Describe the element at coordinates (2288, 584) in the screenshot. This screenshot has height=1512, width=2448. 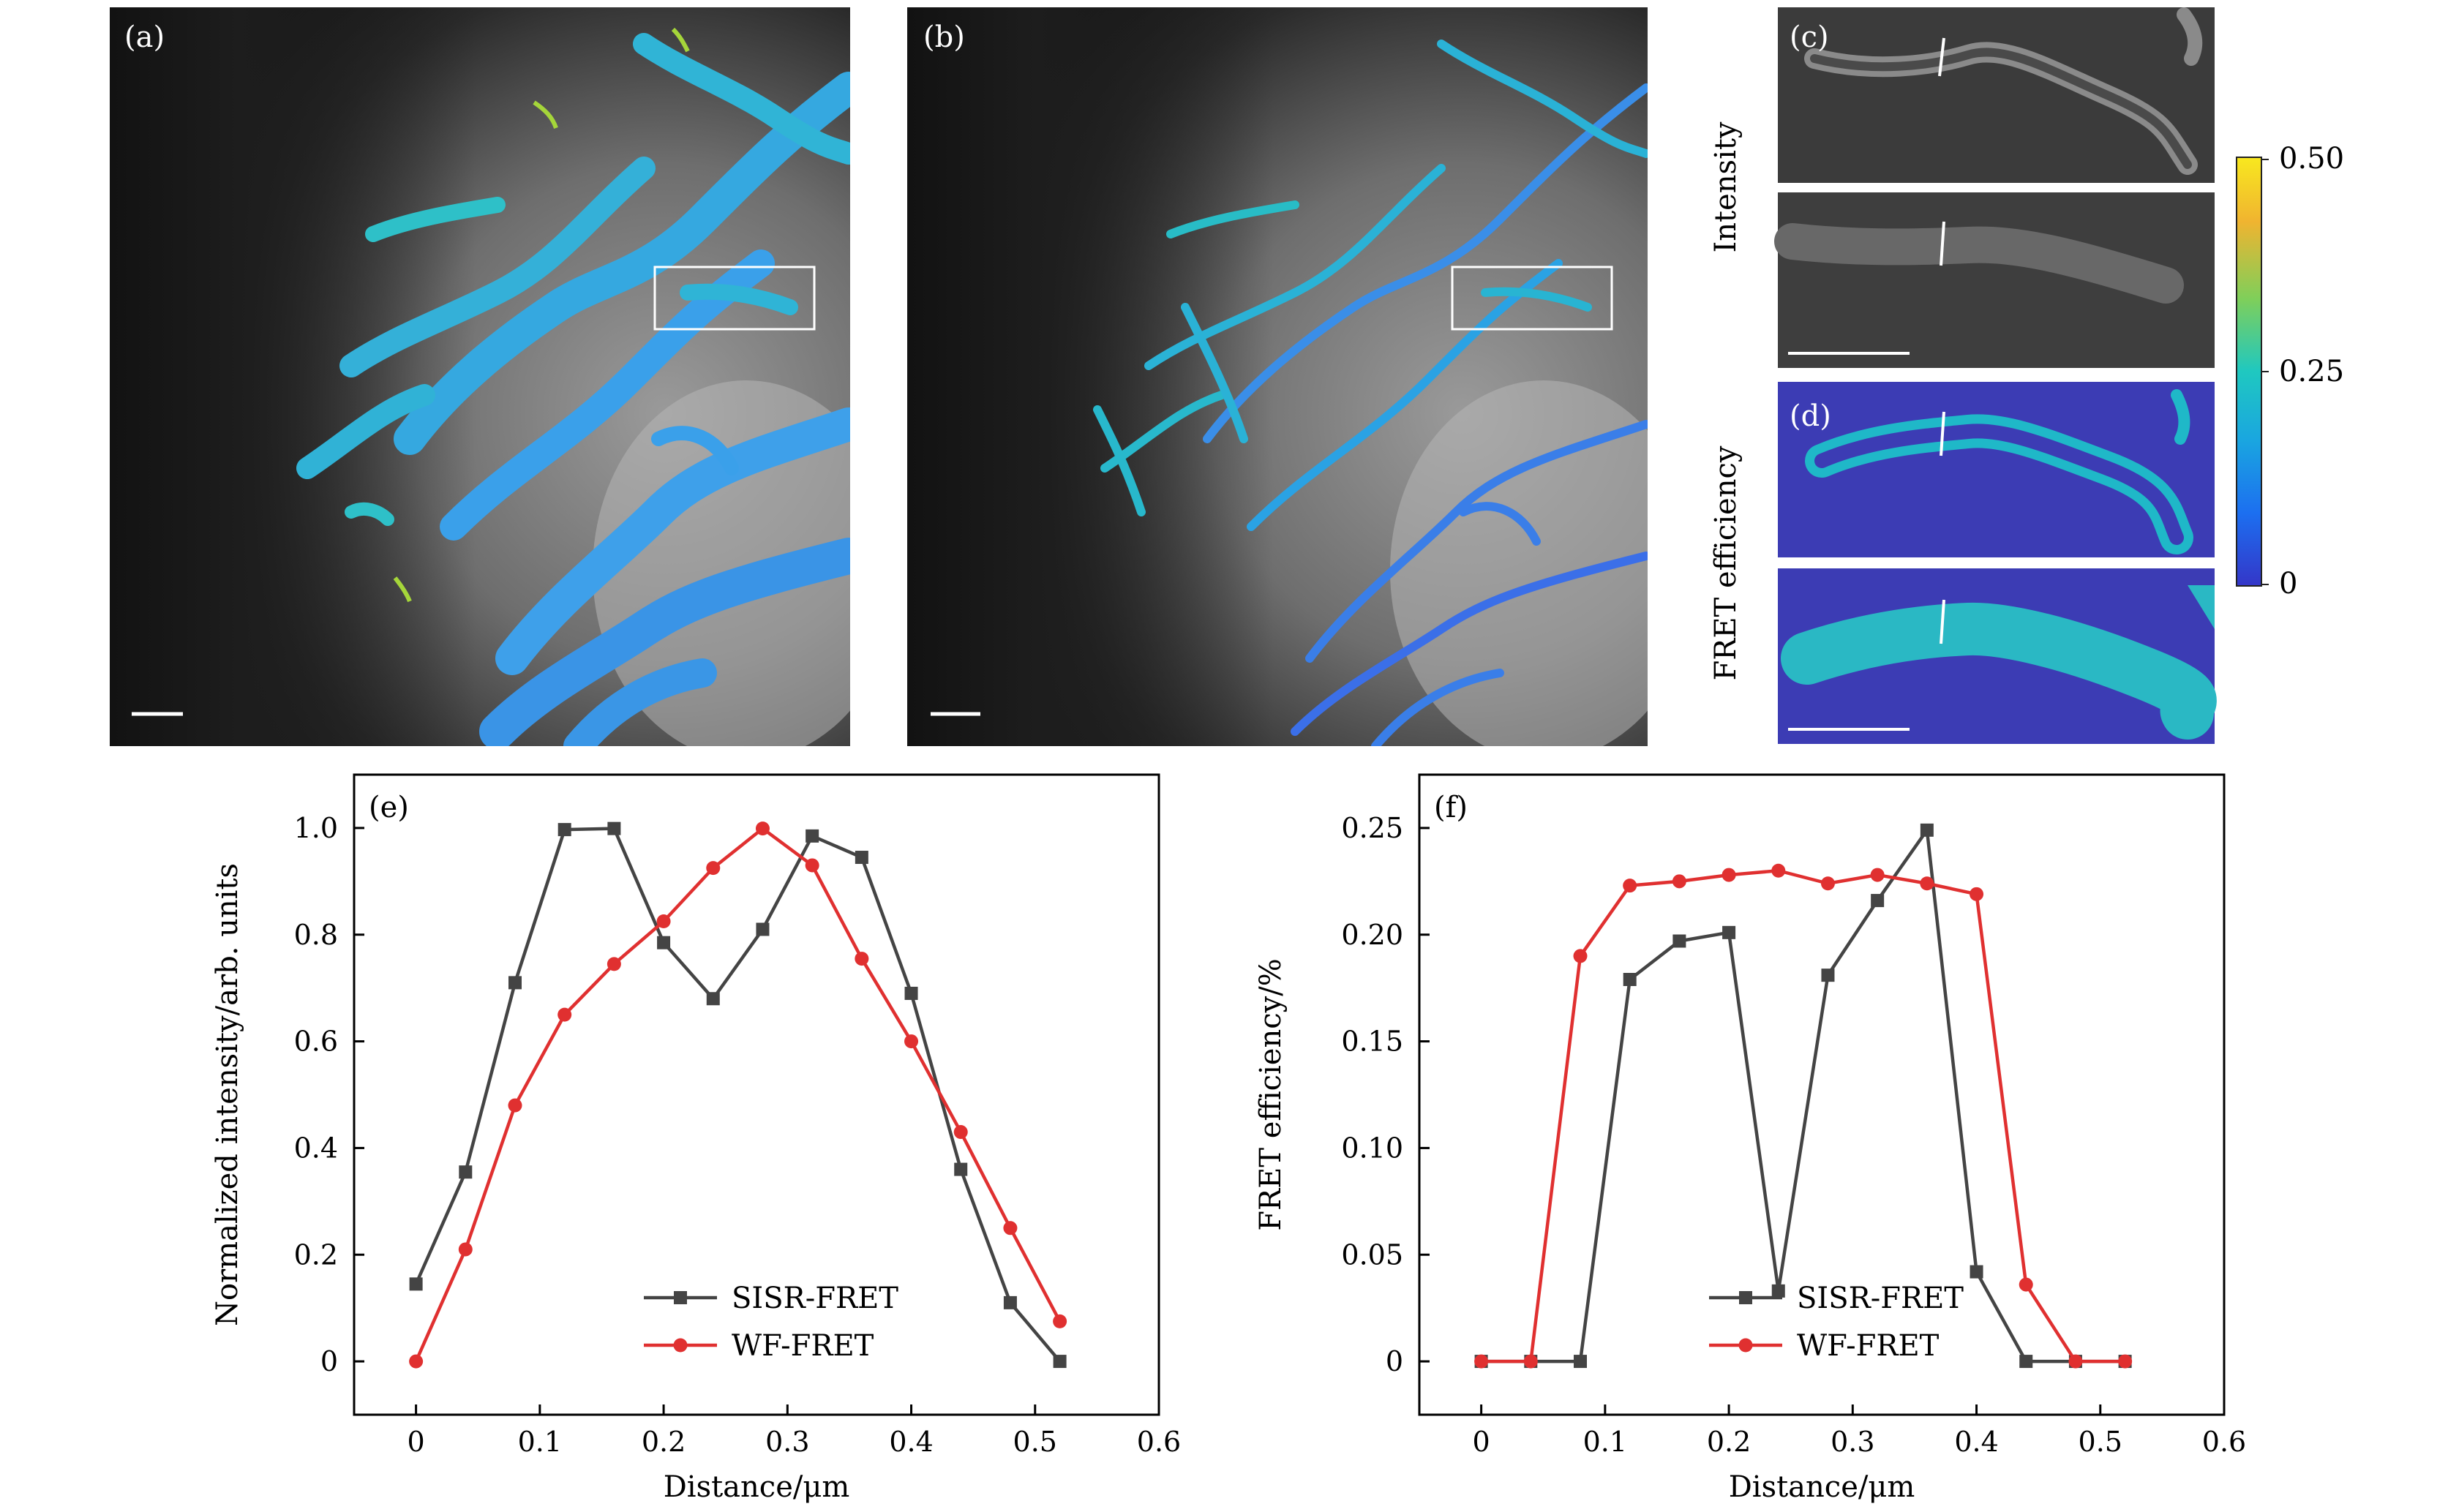
I see `colorbar-tick-label: 0` at that location.